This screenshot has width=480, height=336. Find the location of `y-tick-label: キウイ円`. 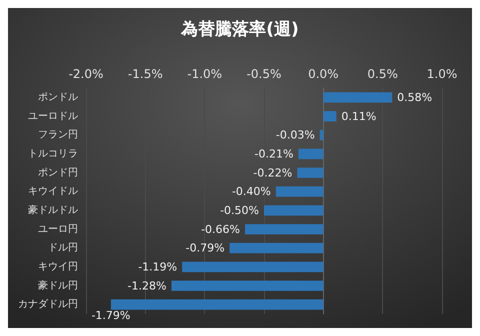

y-tick-label: キウイ円 is located at coordinates (58, 266).